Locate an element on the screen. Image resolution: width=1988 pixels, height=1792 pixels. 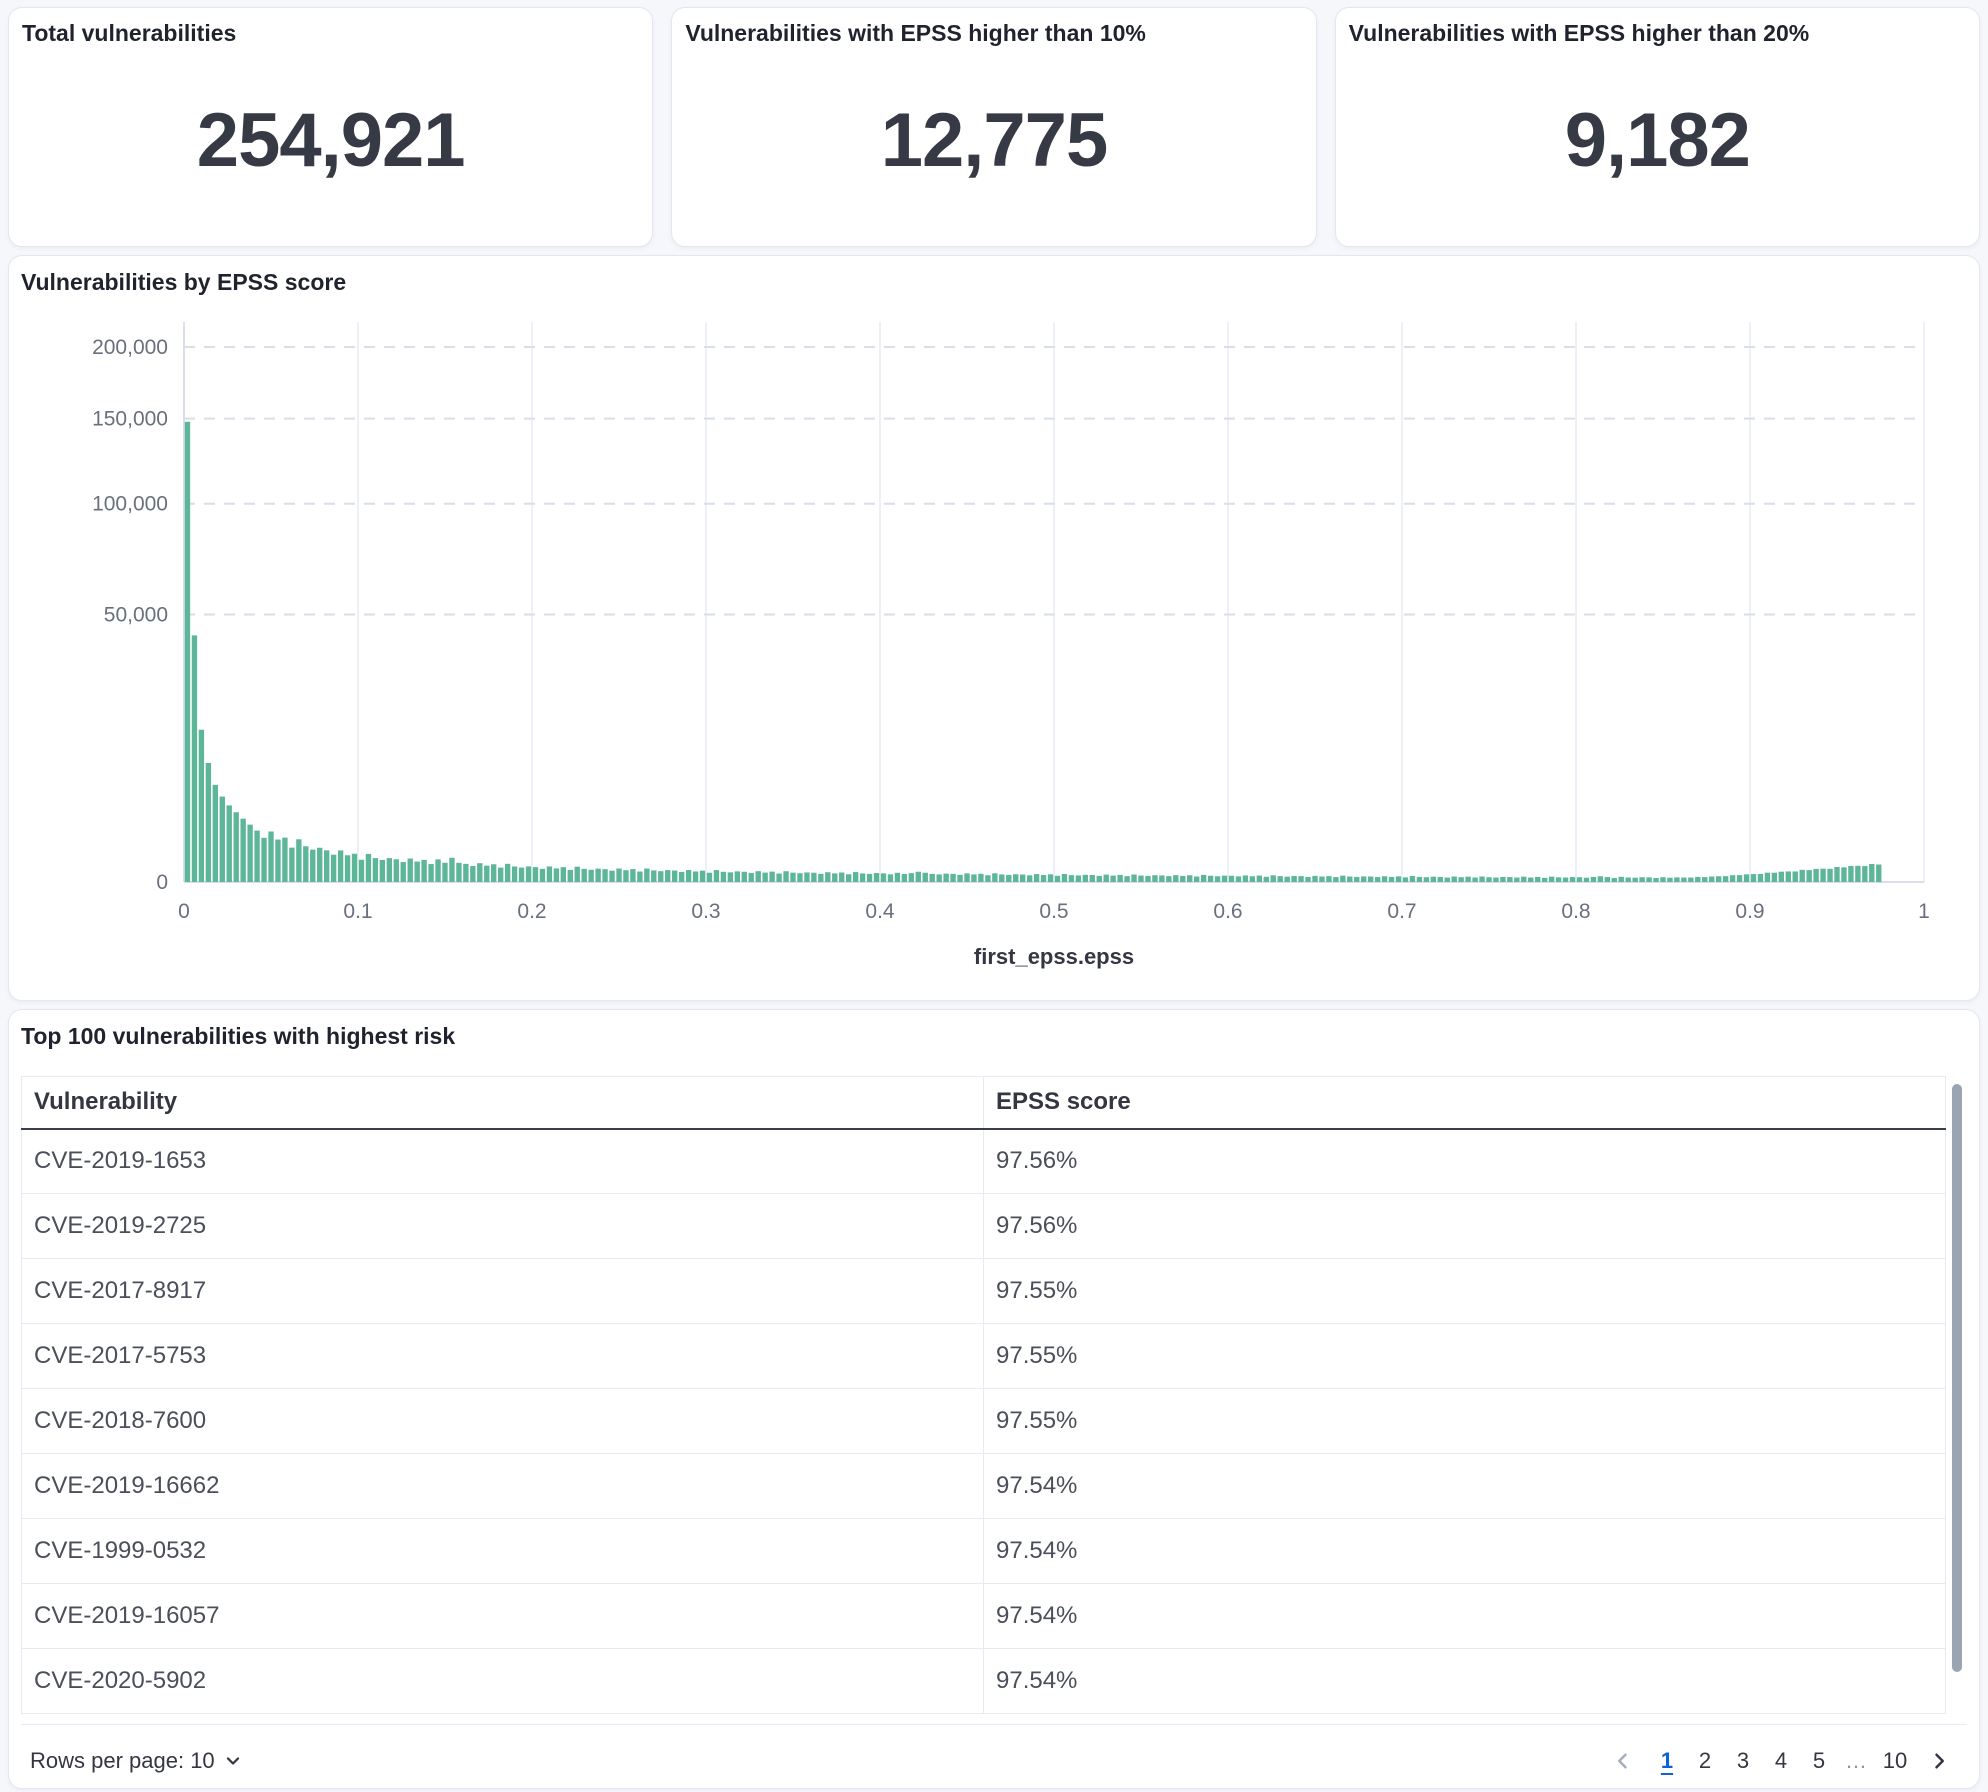
table-row: CVE-2019-2725 97.56% is located at coordinates (983, 1226).